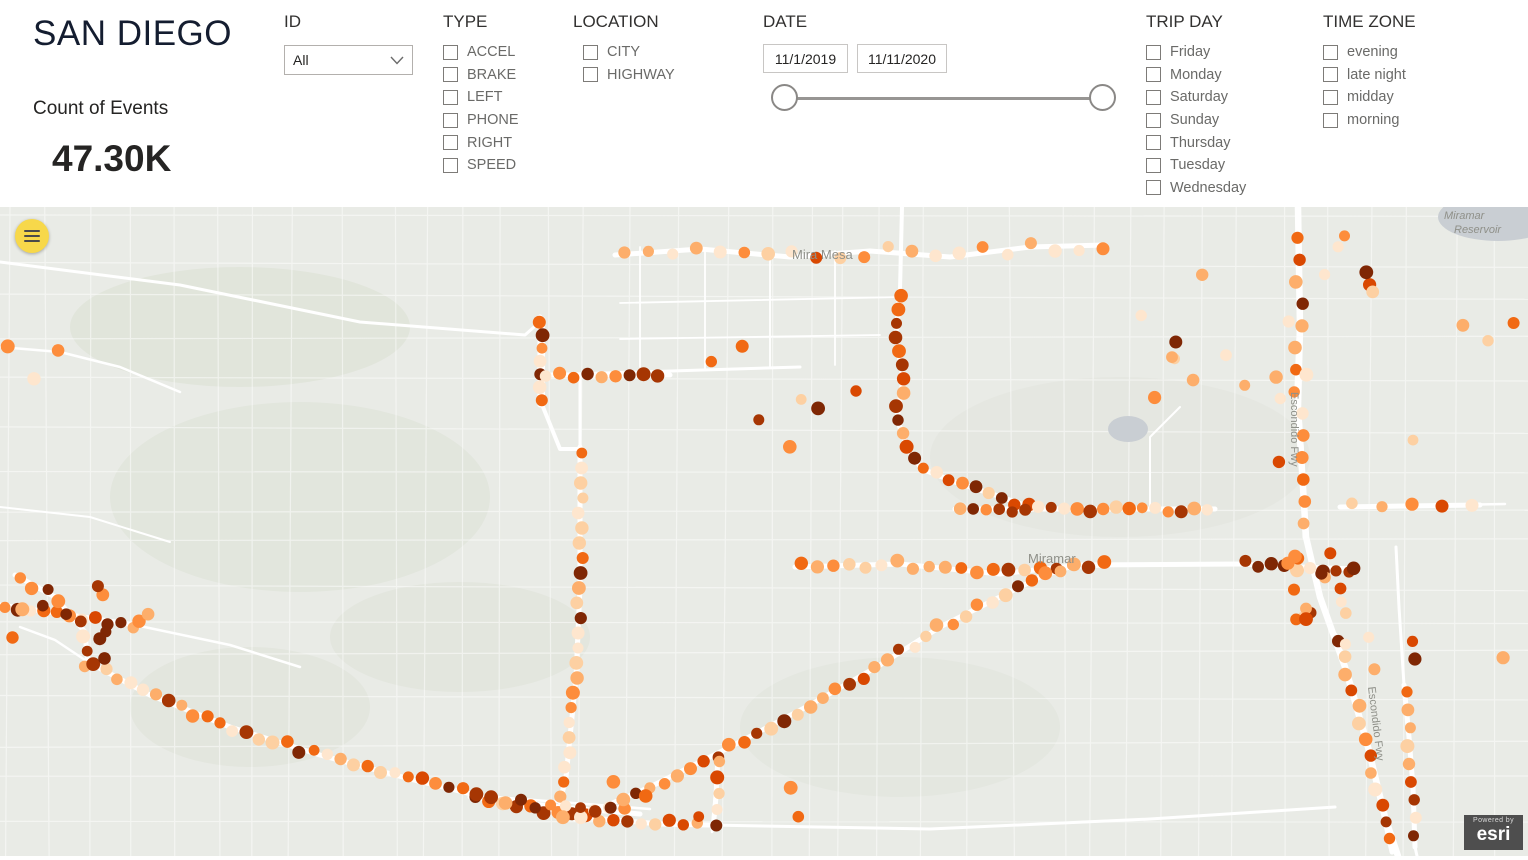 Image resolution: width=1528 pixels, height=860 pixels. What do you see at coordinates (1102, 97) in the screenshot?
I see `date-slider-handle-end` at bounding box center [1102, 97].